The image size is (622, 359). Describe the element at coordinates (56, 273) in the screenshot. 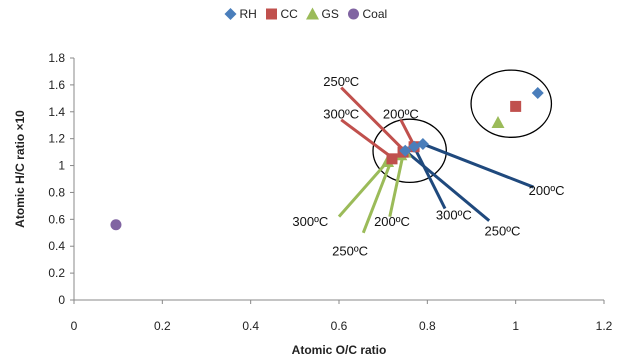

I see `y-tick-label: 0.2` at that location.